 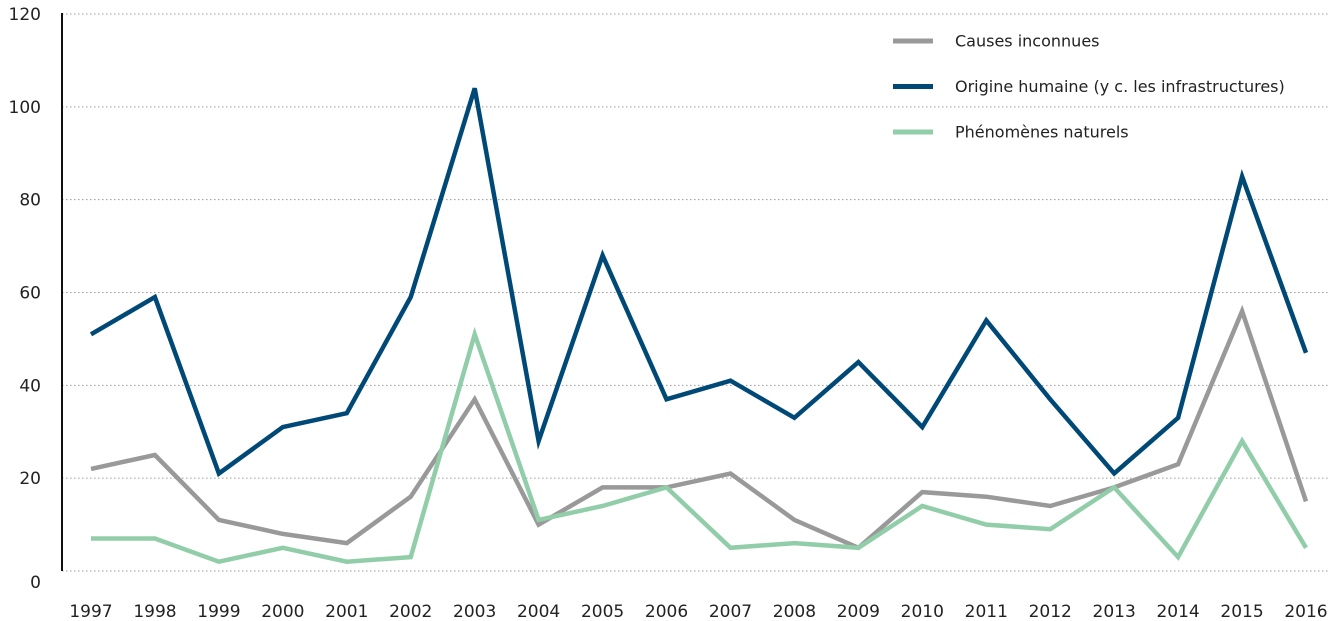 What do you see at coordinates (25, 15) in the screenshot?
I see `y-tick-label: 120` at bounding box center [25, 15].